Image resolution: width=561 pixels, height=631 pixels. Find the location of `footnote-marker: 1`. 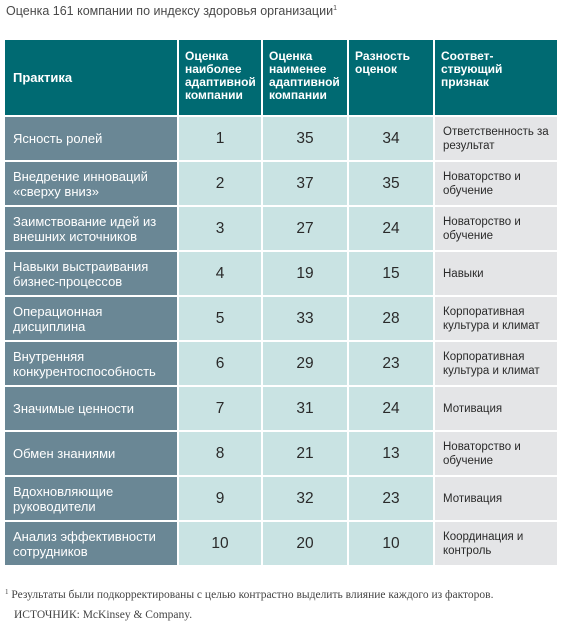

footnote-marker: 1 is located at coordinates (7, 592).